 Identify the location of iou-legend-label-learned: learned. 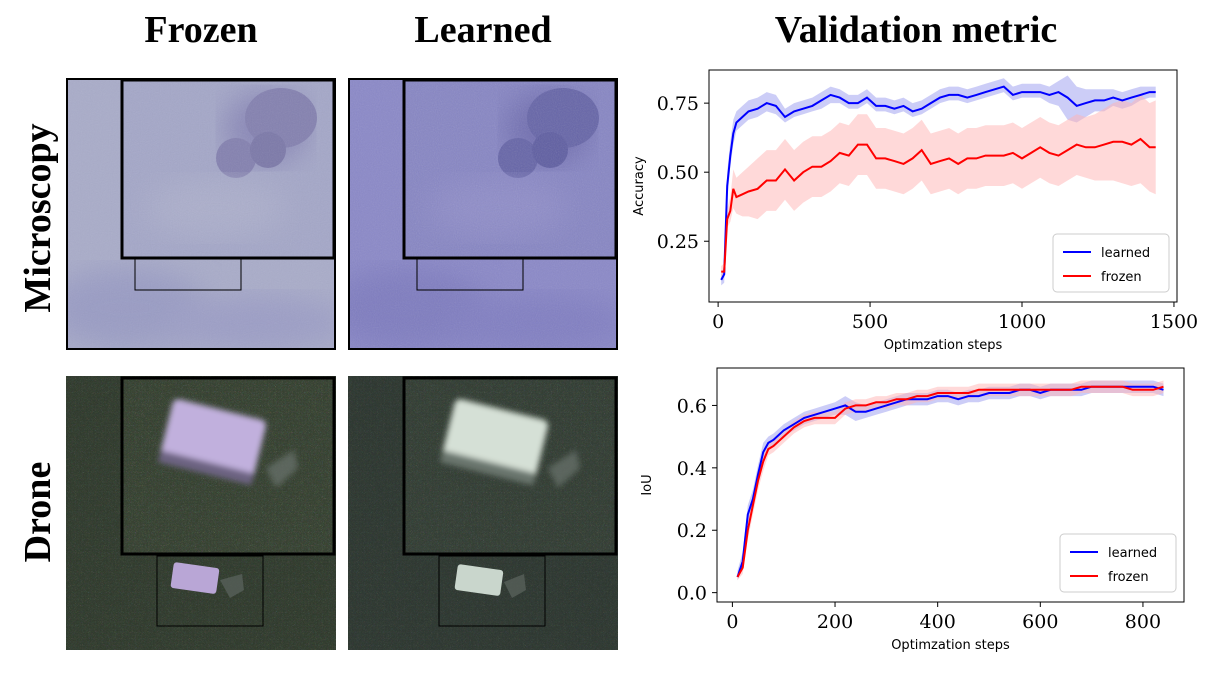
(1132, 553).